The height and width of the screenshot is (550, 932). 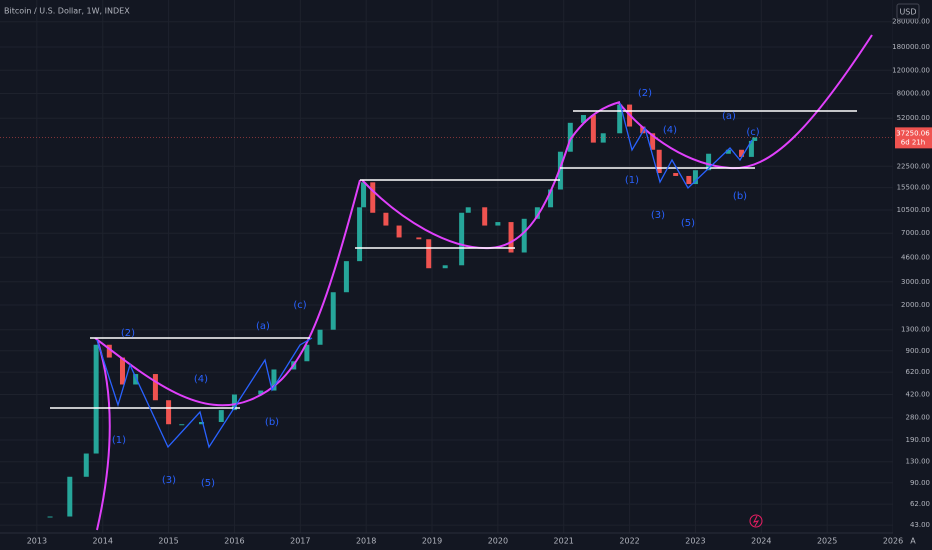 What do you see at coordinates (893, 541) in the screenshot?
I see `x-tick-label: 2026` at bounding box center [893, 541].